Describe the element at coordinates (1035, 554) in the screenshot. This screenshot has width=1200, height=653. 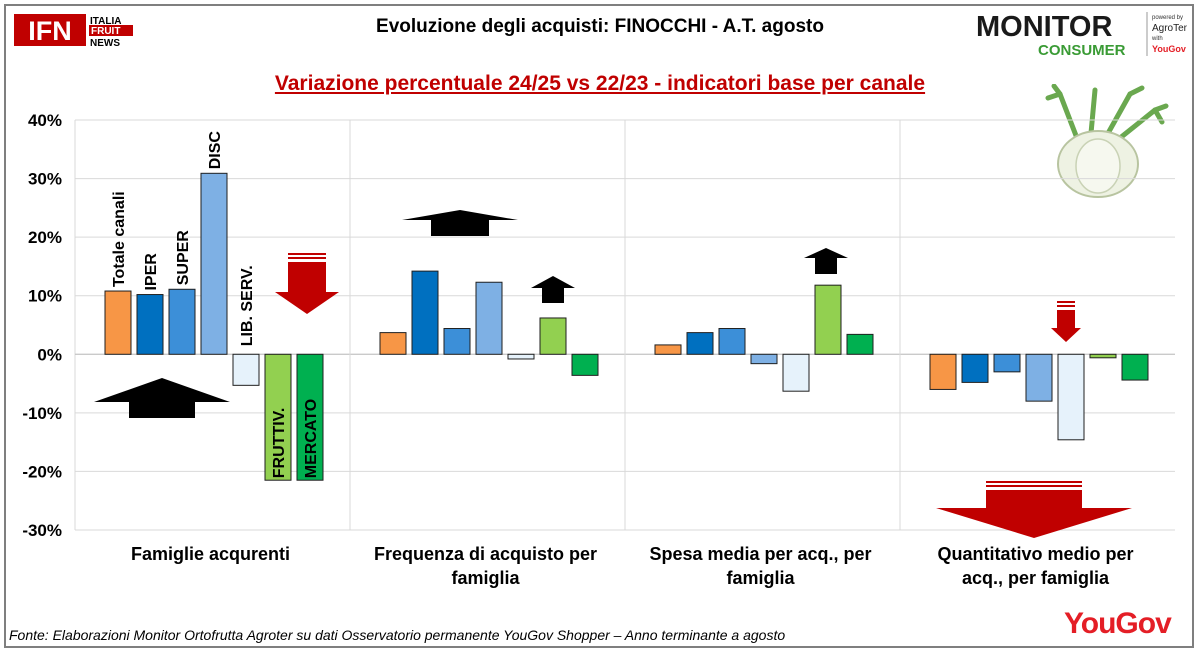
I see `category-label: Quantitativo medio per` at that location.